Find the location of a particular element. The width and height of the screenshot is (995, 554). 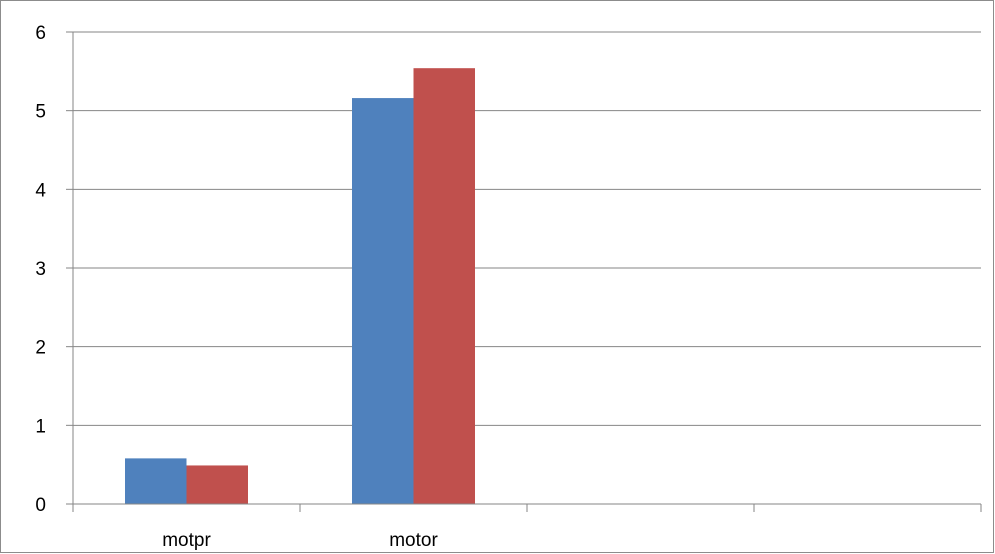

y-tick-label: 6 is located at coordinates (40, 33).